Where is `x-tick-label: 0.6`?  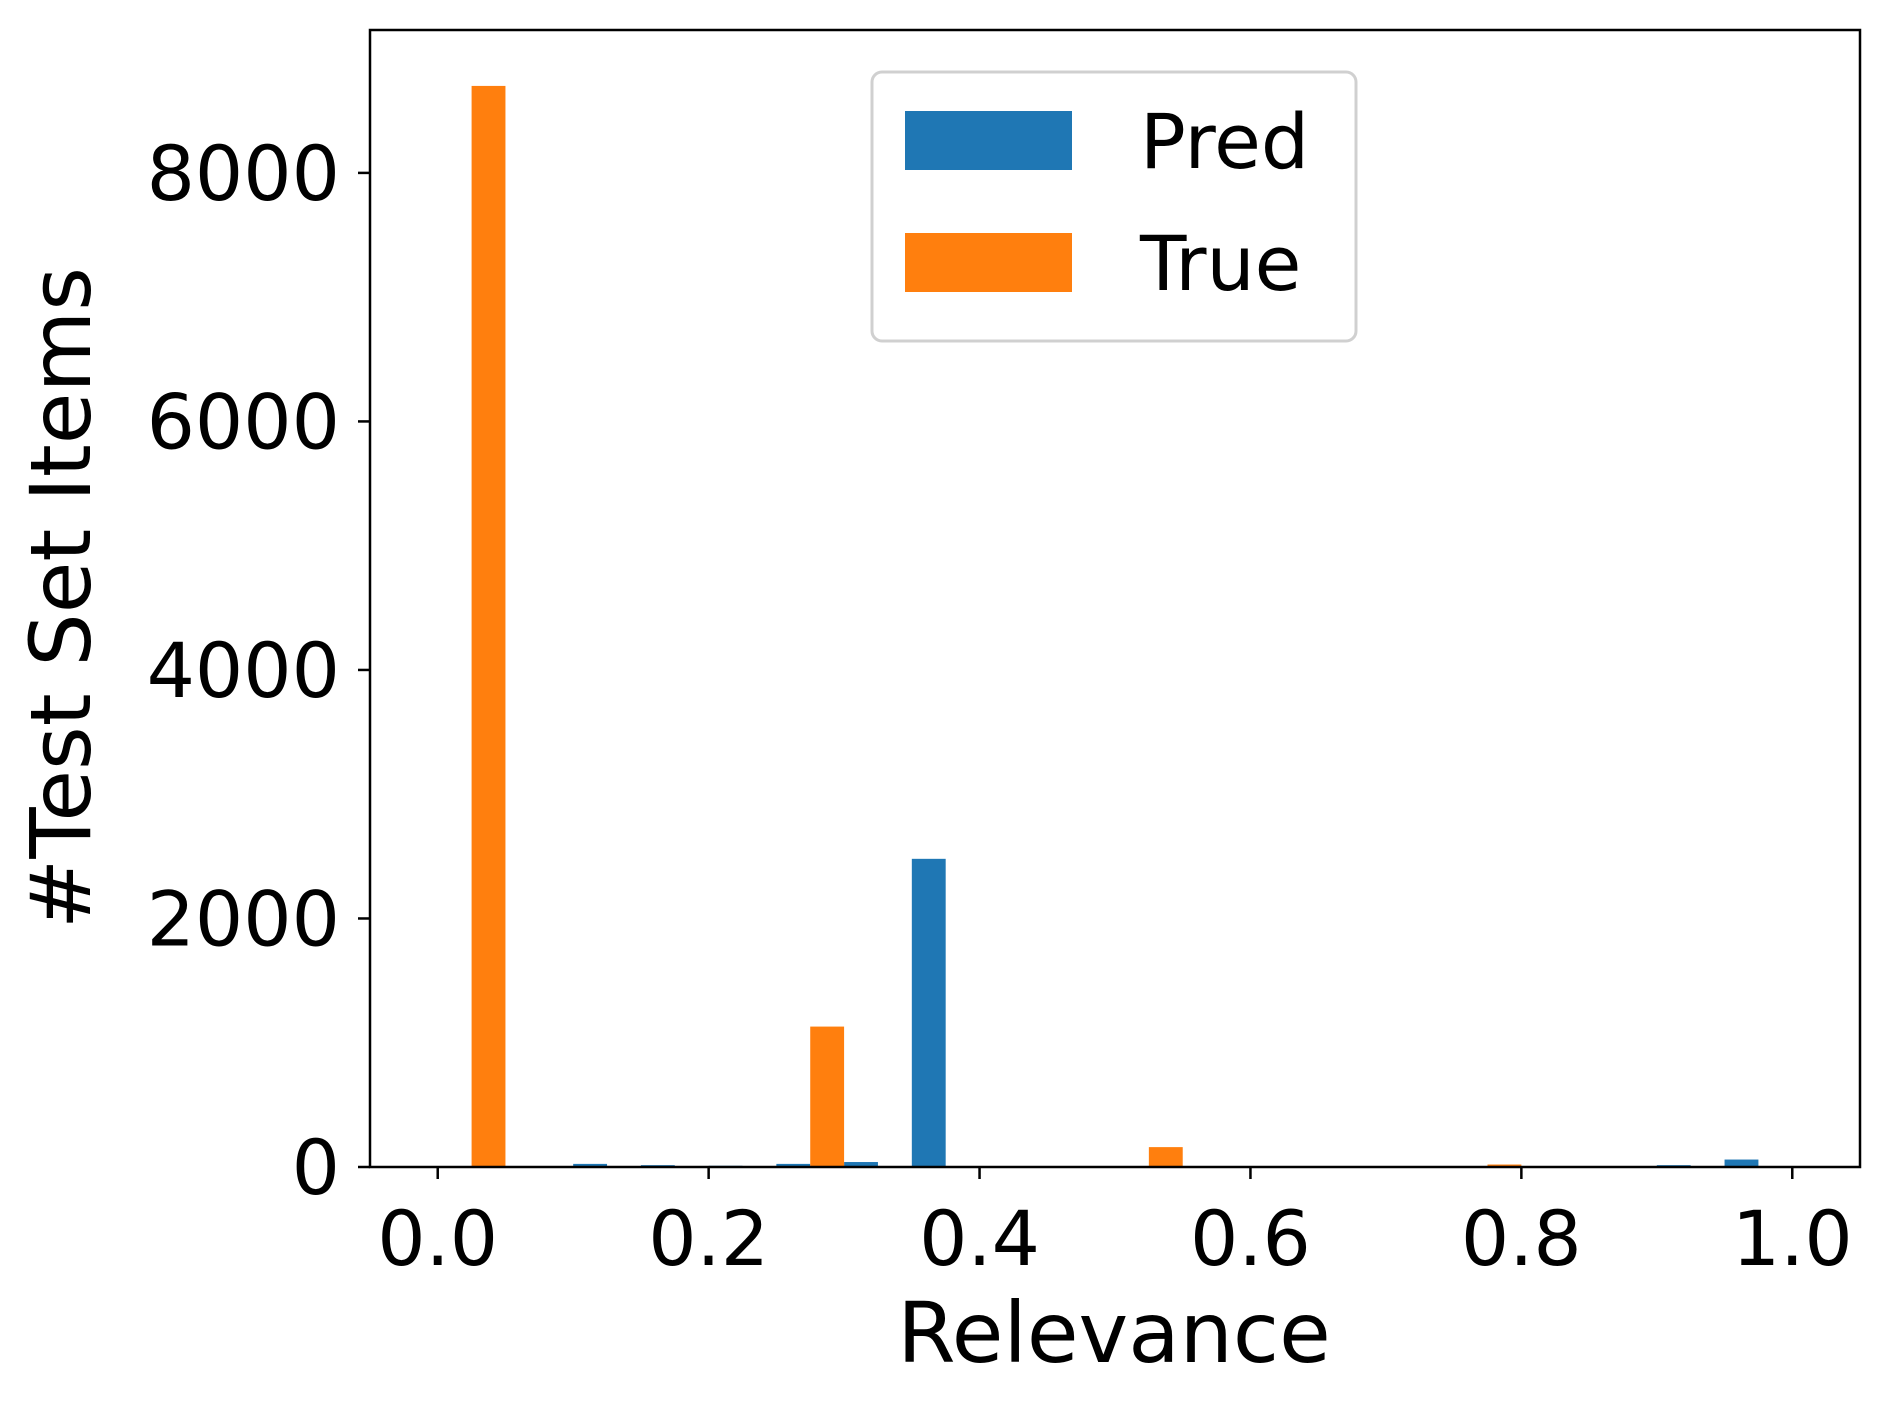 x-tick-label: 0.6 is located at coordinates (1250, 1238).